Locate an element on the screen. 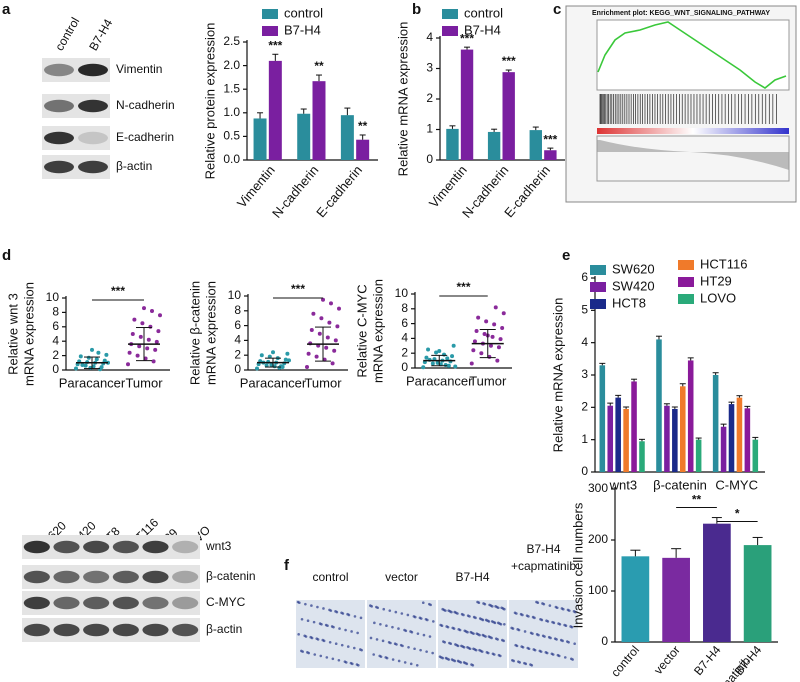  x-tick-label: wnt3 is located at coordinates (623, 484).